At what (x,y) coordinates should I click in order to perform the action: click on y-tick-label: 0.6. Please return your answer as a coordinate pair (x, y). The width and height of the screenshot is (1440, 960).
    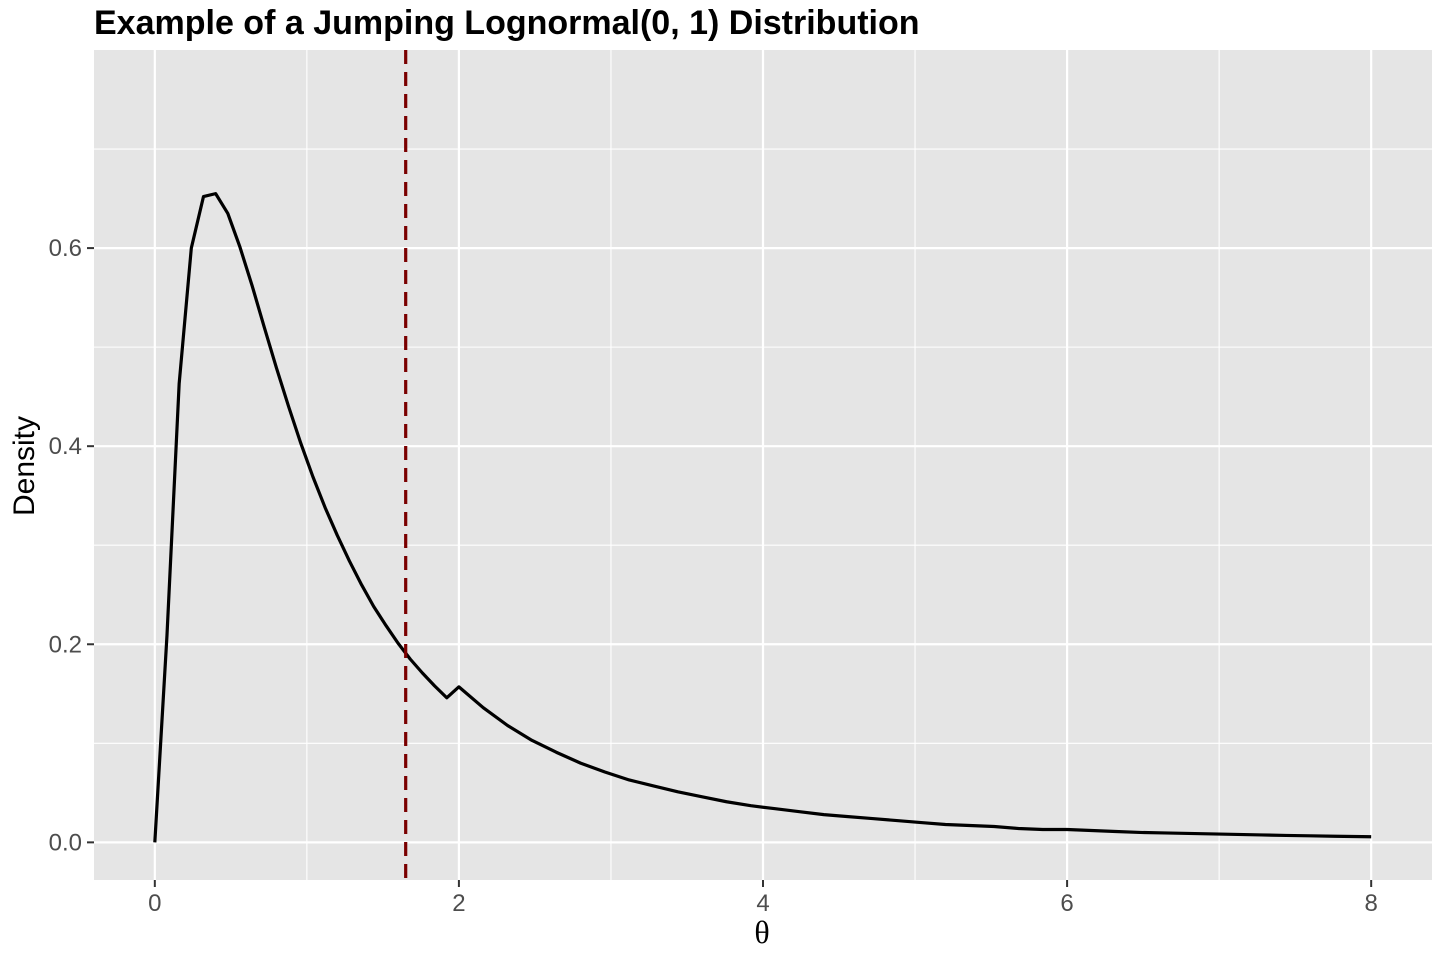
    Looking at the image, I should click on (65, 248).